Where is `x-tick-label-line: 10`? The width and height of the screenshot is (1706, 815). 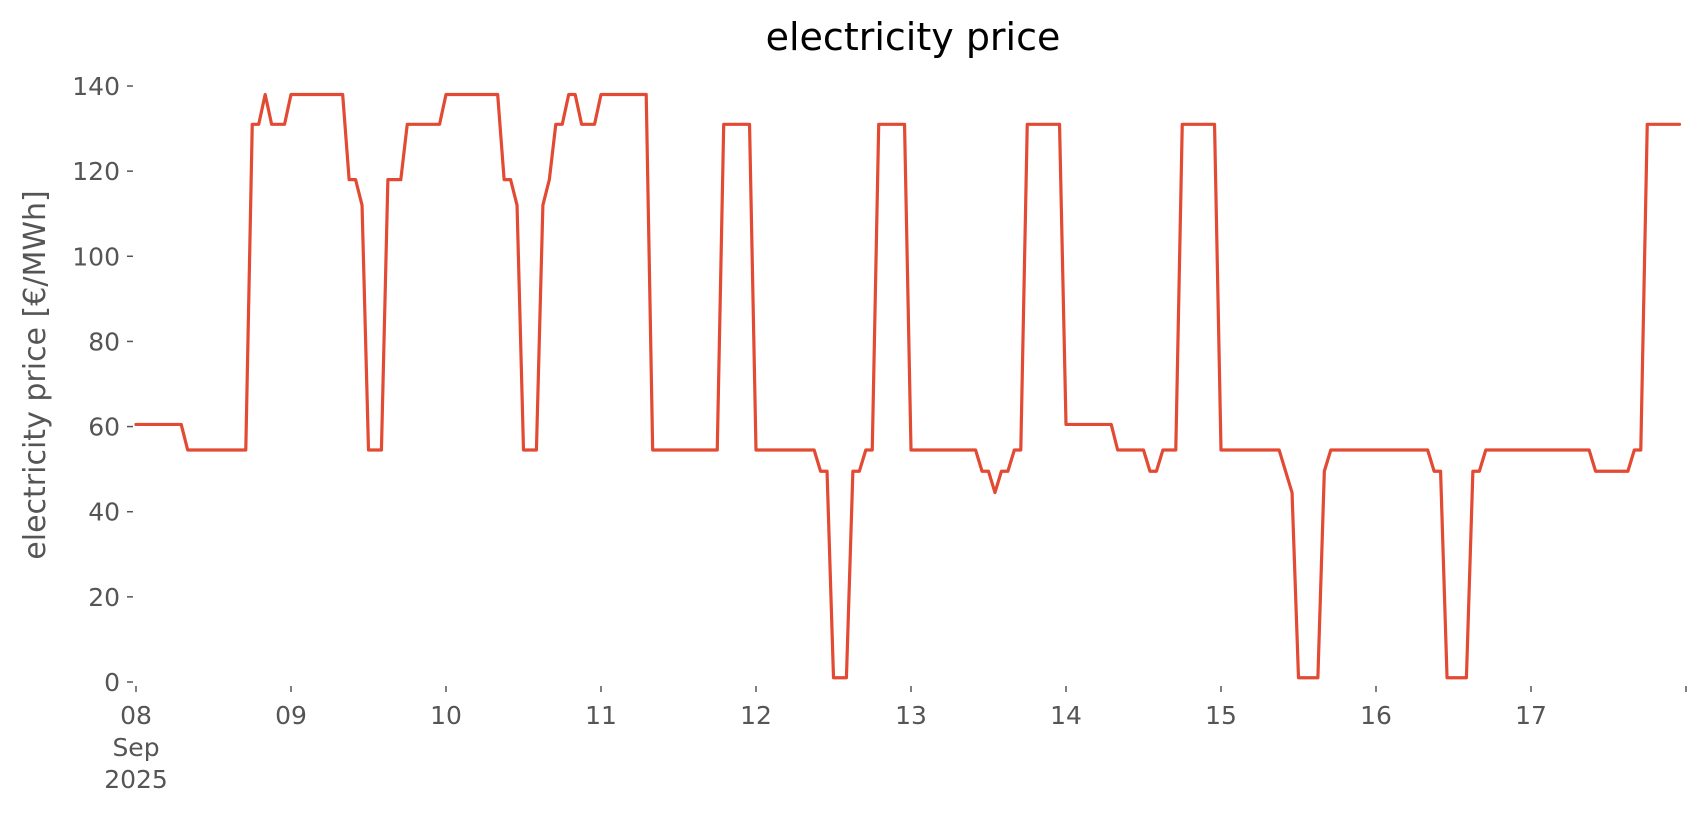 x-tick-label-line: 10 is located at coordinates (446, 715).